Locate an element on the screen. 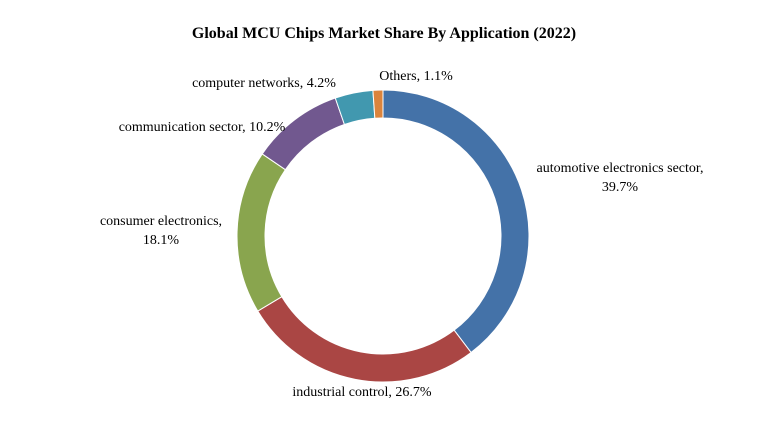 This screenshot has height=426, width=782. slice-label-computer-networks: computer networks, 4.2% is located at coordinates (264, 83).